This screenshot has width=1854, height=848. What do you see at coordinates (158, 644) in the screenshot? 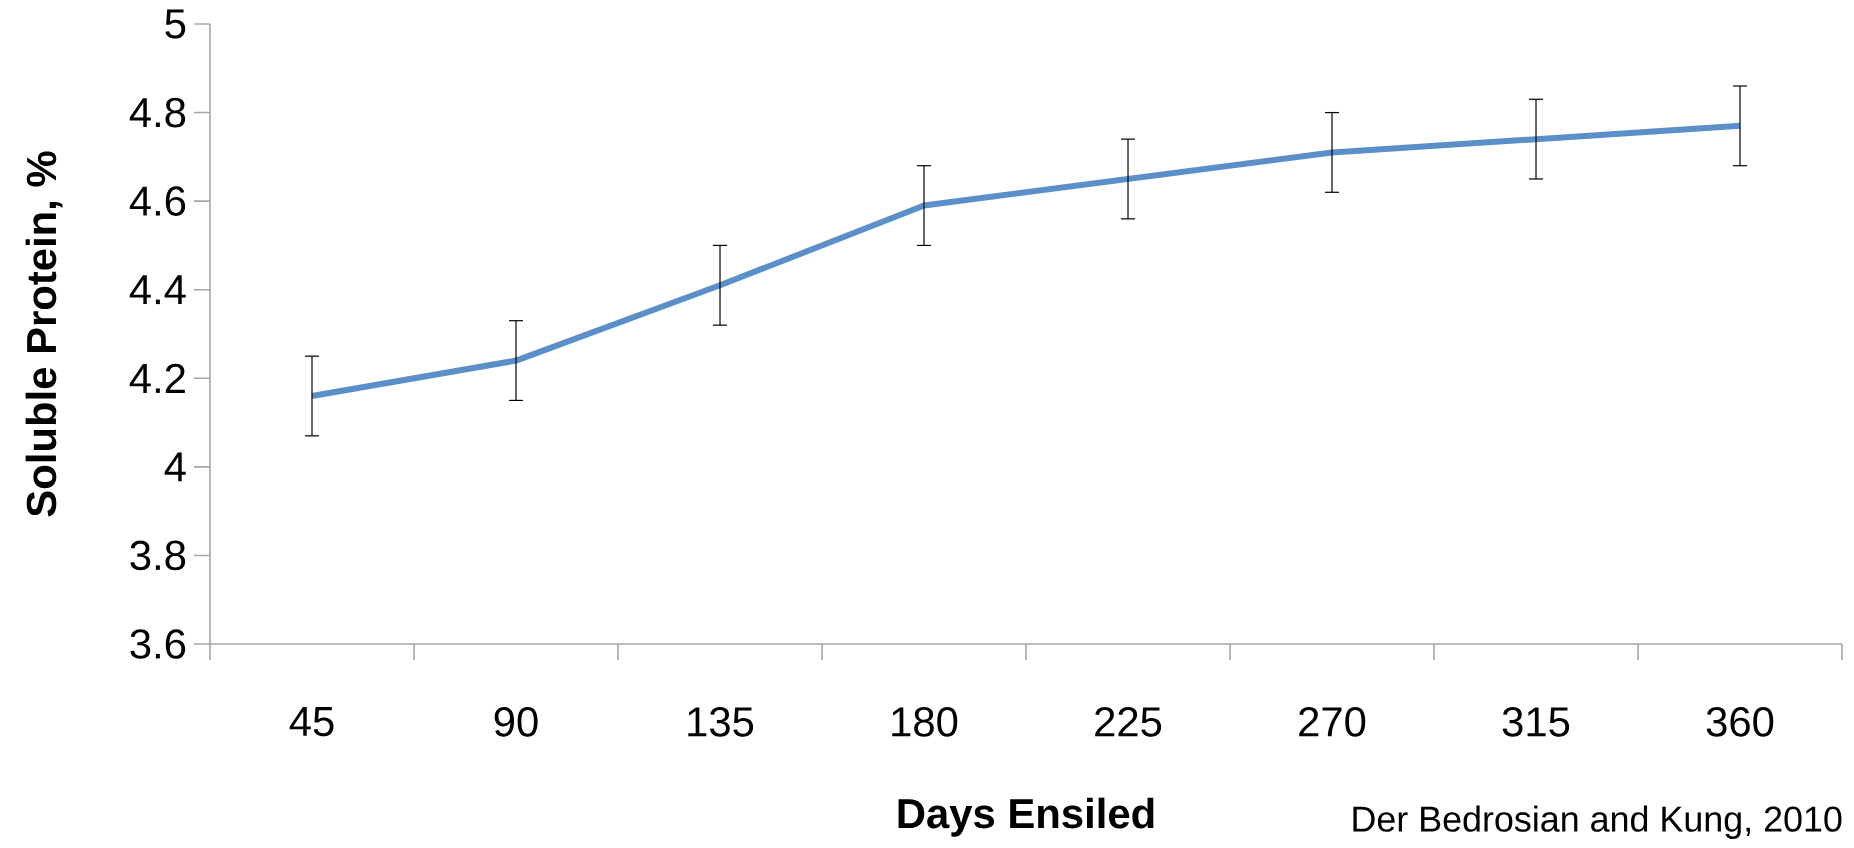
I see `y-tick-label: 3.6` at bounding box center [158, 644].